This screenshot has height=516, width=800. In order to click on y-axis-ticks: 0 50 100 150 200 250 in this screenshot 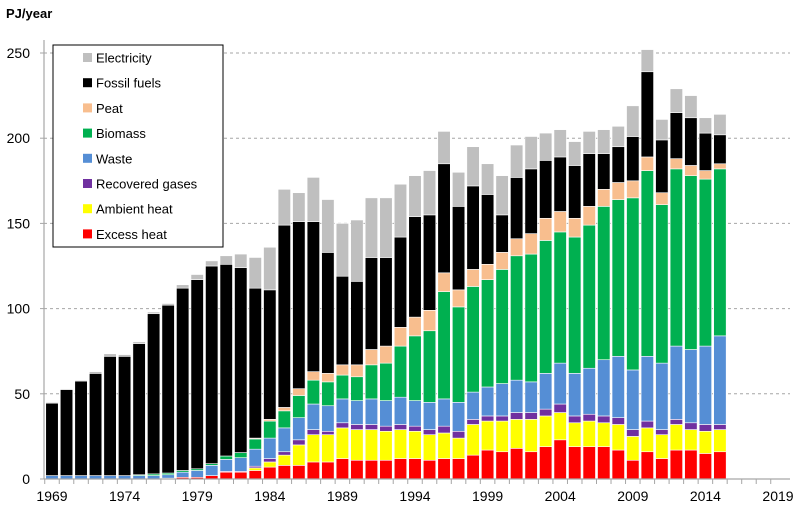, I will do `click(25, 266)`.